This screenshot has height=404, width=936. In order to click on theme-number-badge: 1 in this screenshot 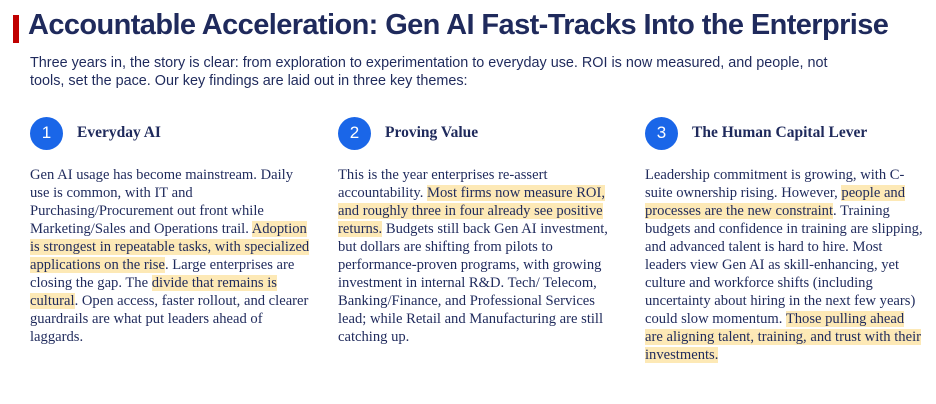, I will do `click(46, 133)`.